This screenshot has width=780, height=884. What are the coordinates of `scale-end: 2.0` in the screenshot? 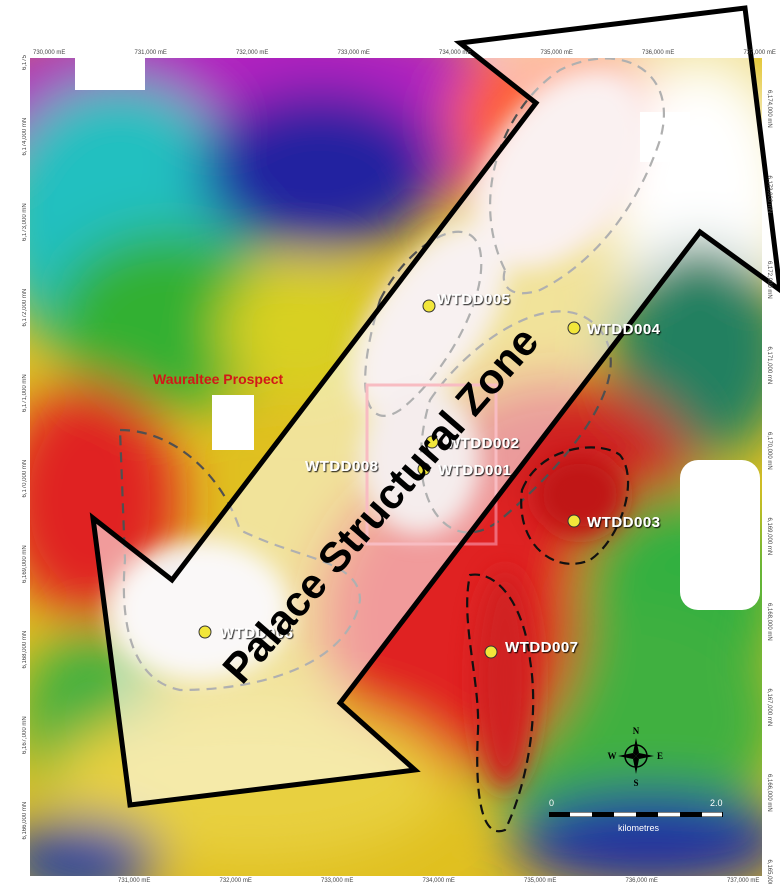 It's located at (716, 803).